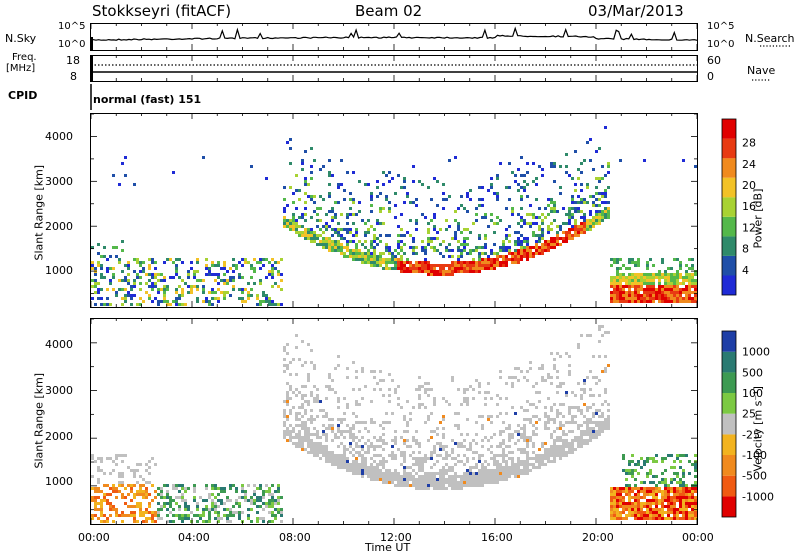 The image size is (800, 554). I want to click on velocity-colorbar-tick: -25, so click(751, 434).